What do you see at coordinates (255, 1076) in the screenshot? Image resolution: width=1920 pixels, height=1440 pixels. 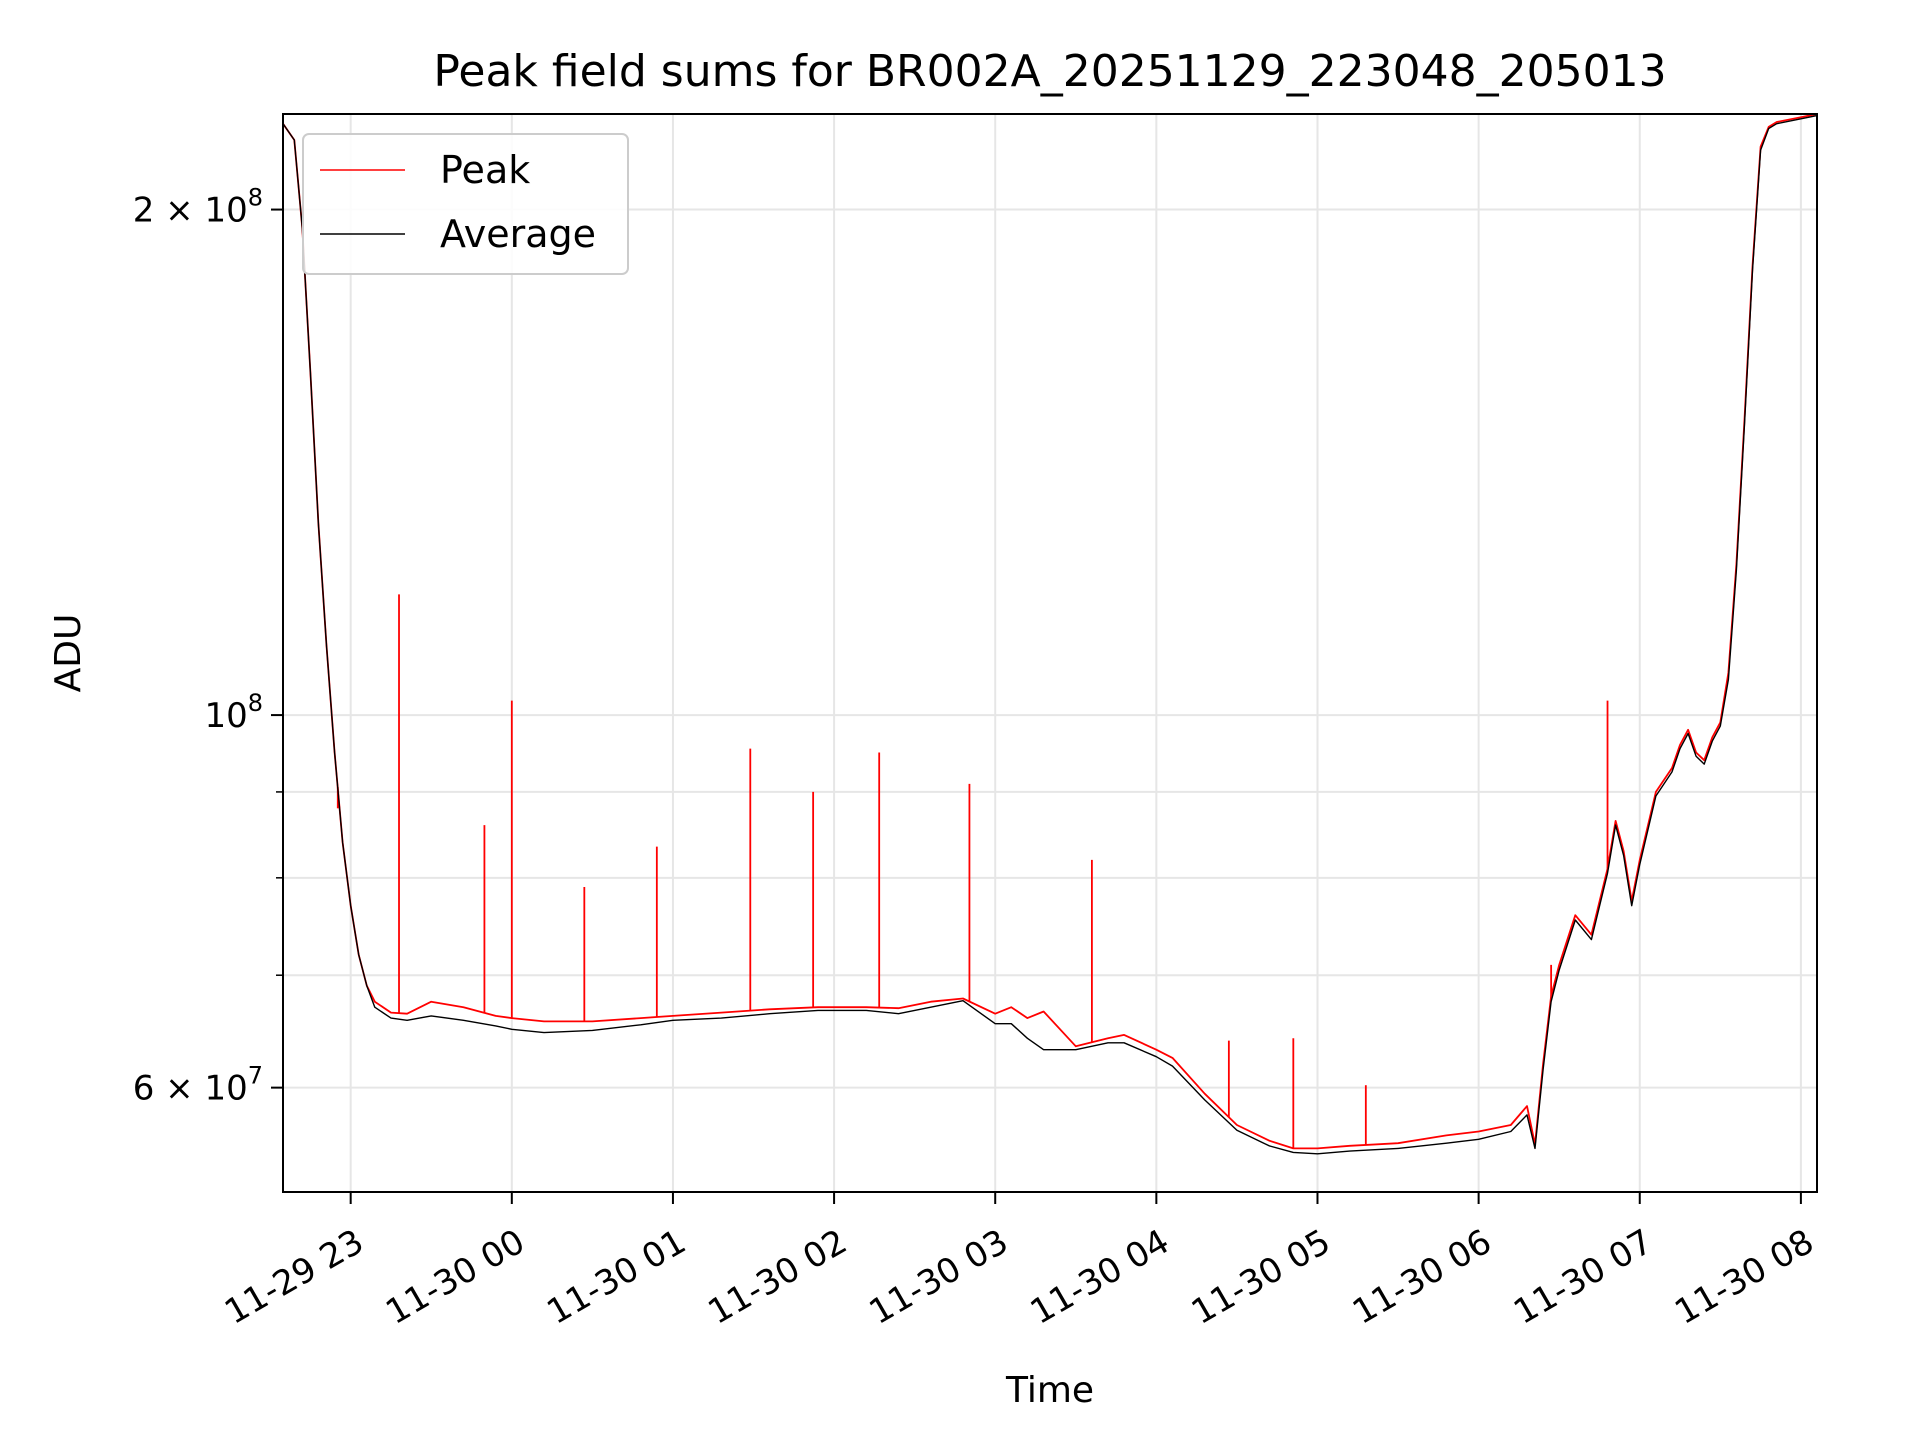 I see `y-tick-exponent: 7` at bounding box center [255, 1076].